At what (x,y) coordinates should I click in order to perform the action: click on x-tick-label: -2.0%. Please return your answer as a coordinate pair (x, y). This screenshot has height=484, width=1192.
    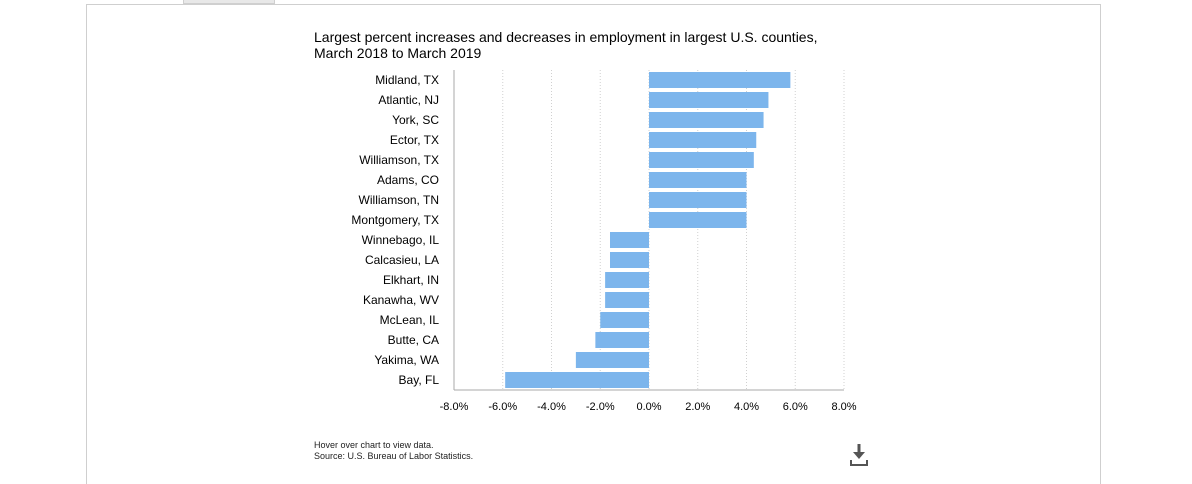
    Looking at the image, I should click on (600, 407).